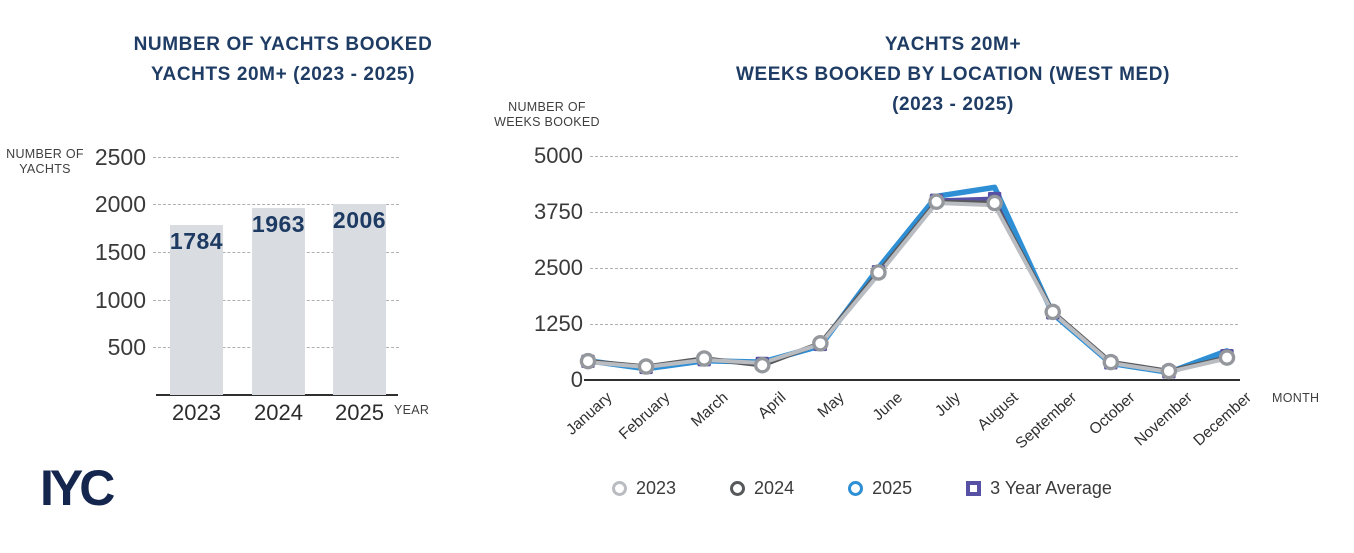 The image size is (1354, 553). What do you see at coordinates (644, 416) in the screenshot?
I see `line-x-tick-label: February` at bounding box center [644, 416].